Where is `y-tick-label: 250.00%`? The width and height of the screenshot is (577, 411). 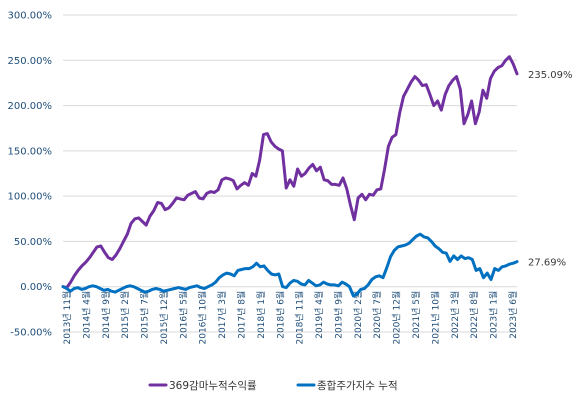
y-tick-label: 250.00% is located at coordinates (30, 61).